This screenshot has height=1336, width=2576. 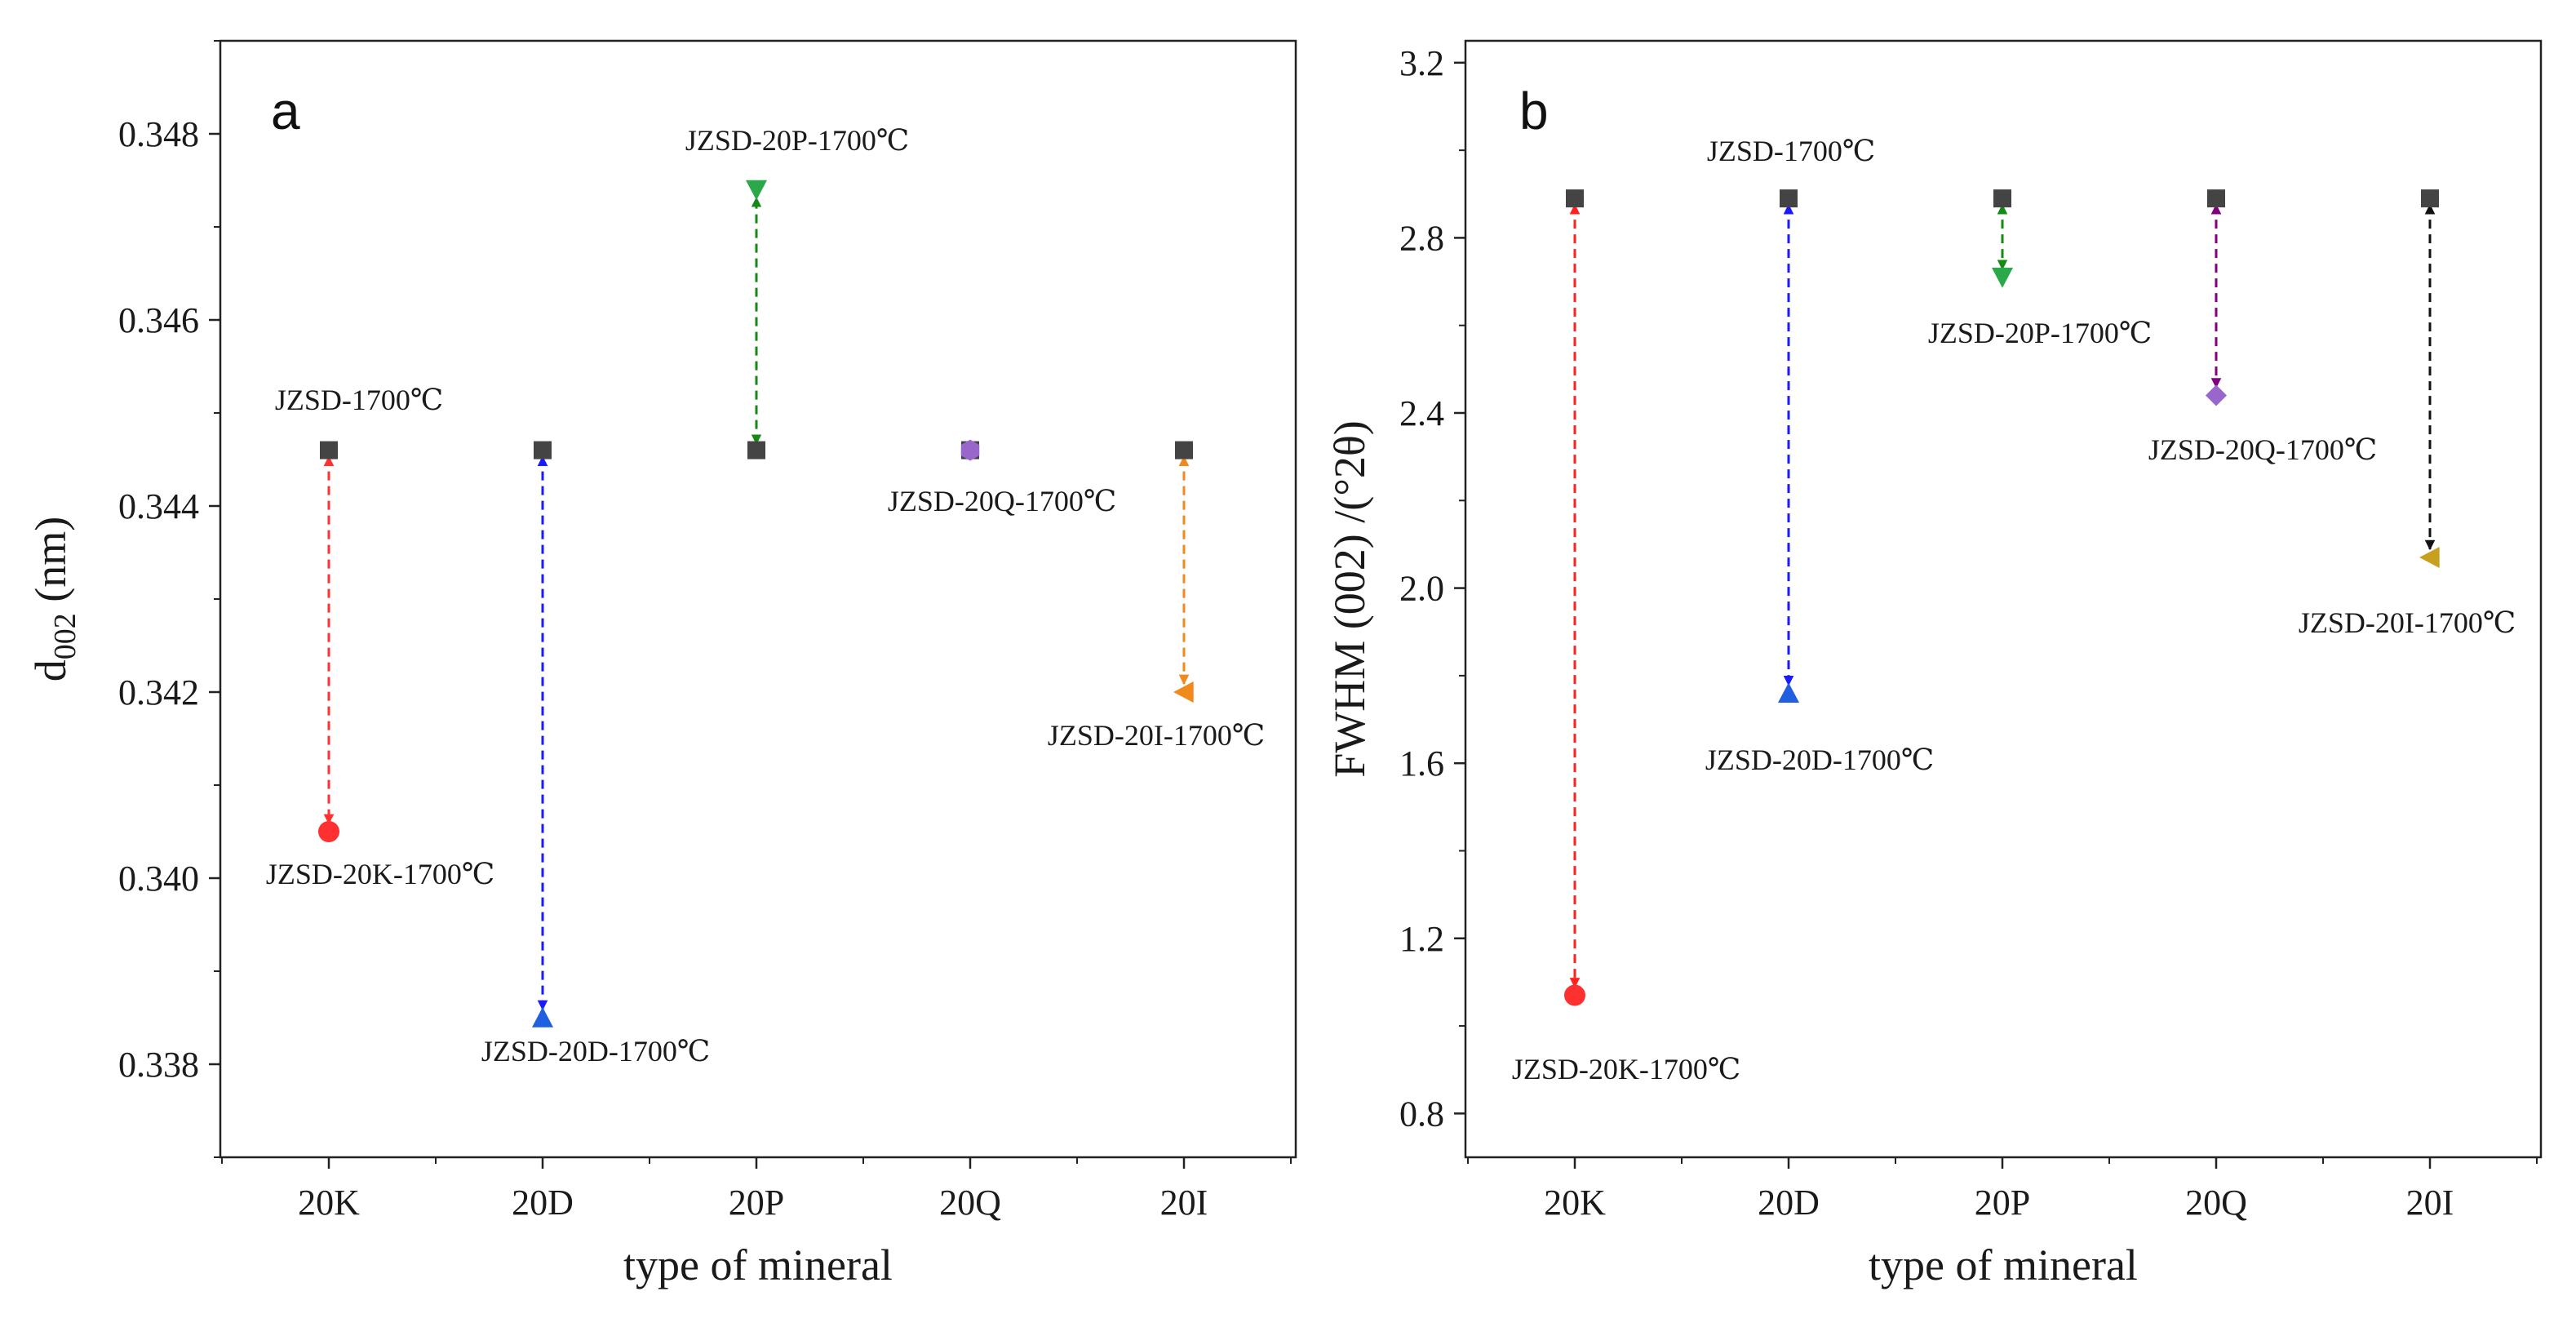 What do you see at coordinates (285, 111) in the screenshot?
I see `panel-label-a: a` at bounding box center [285, 111].